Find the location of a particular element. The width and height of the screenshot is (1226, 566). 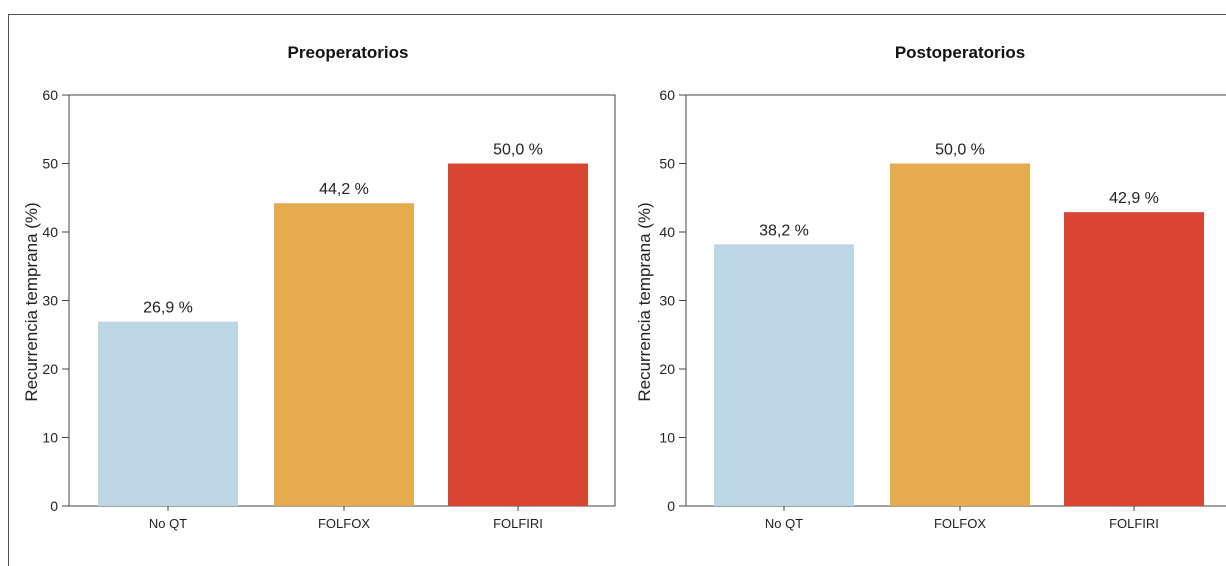

data-label: 42,9 % is located at coordinates (1134, 198).